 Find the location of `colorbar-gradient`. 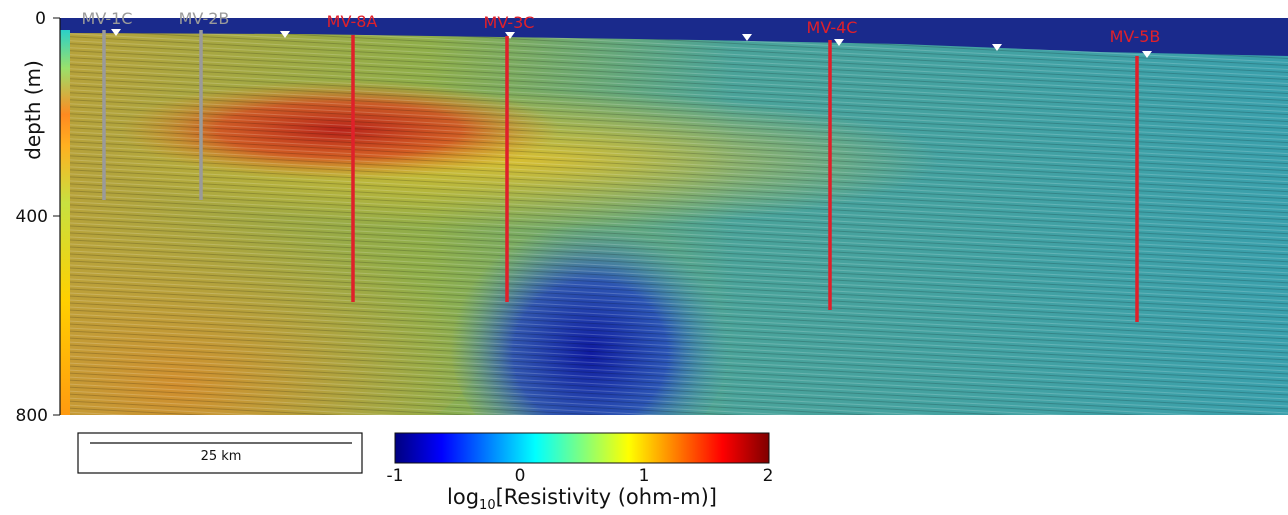

colorbar-gradient is located at coordinates (582, 448).